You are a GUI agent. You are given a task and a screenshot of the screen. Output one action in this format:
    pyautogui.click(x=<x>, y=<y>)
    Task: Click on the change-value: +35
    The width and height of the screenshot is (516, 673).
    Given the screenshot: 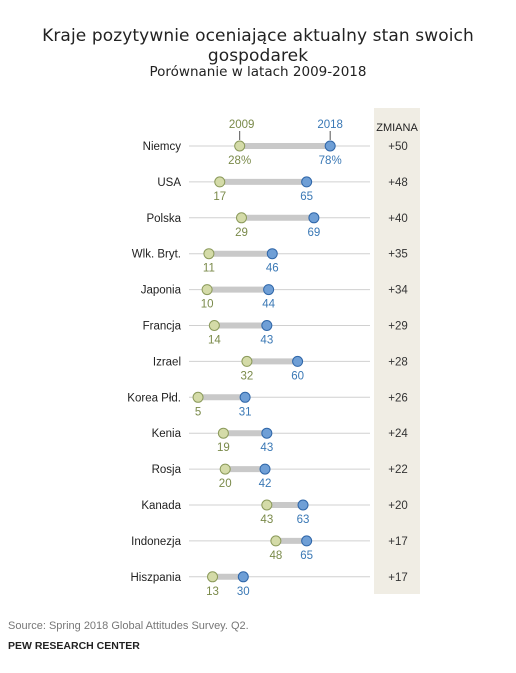 What is the action you would take?
    pyautogui.click(x=398, y=255)
    